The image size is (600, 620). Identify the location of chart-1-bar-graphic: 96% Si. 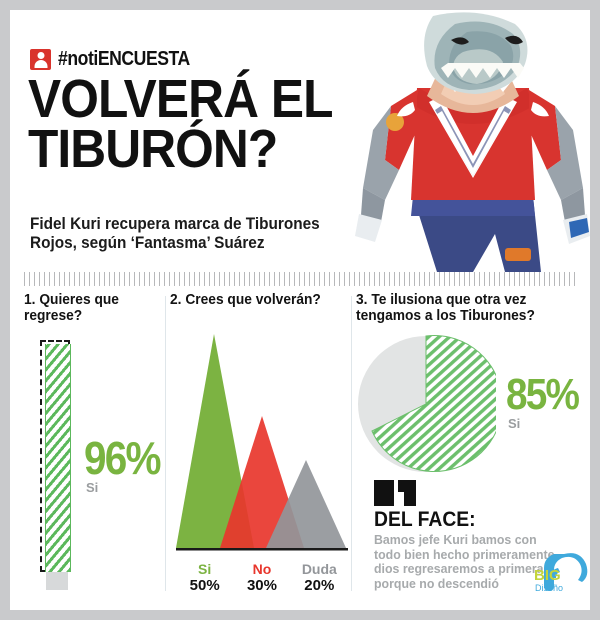
(101, 465).